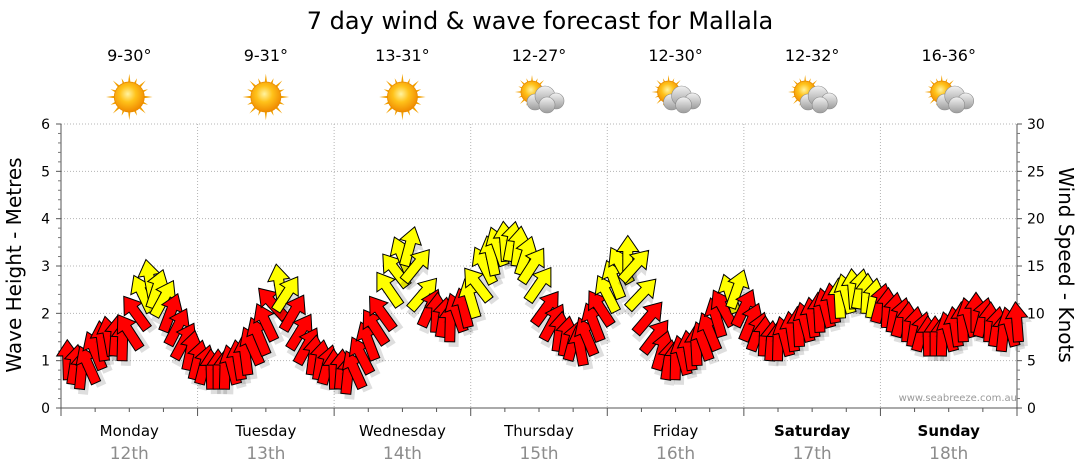 The width and height of the screenshot is (1080, 475). What do you see at coordinates (265, 454) in the screenshot?
I see `day-date: 13th` at bounding box center [265, 454].